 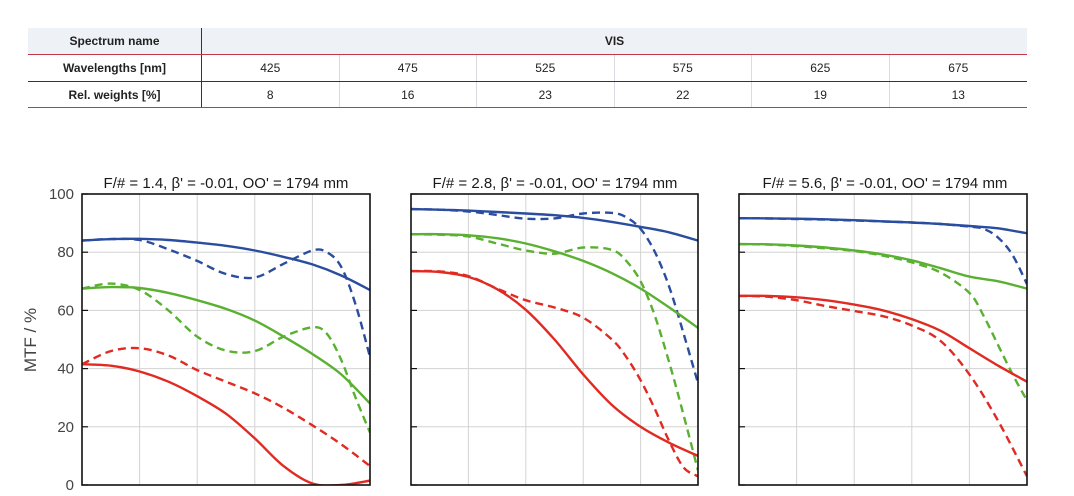 What do you see at coordinates (683, 94) in the screenshot?
I see `weight-cell: 22` at bounding box center [683, 94].